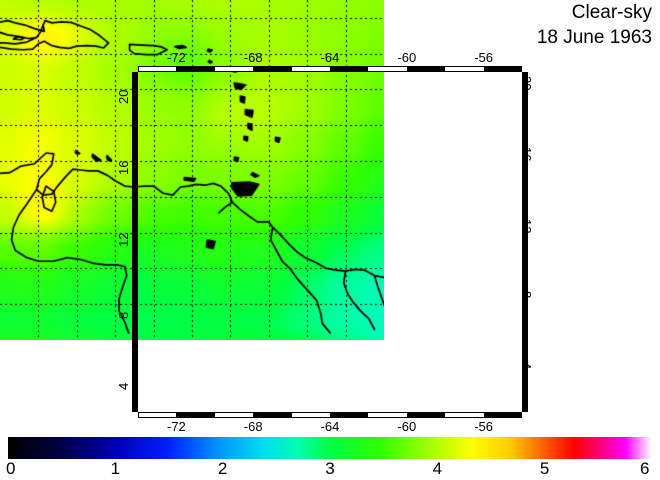  What do you see at coordinates (611, 12) in the screenshot?
I see `sky-condition-label: Clear-sky` at bounding box center [611, 12].